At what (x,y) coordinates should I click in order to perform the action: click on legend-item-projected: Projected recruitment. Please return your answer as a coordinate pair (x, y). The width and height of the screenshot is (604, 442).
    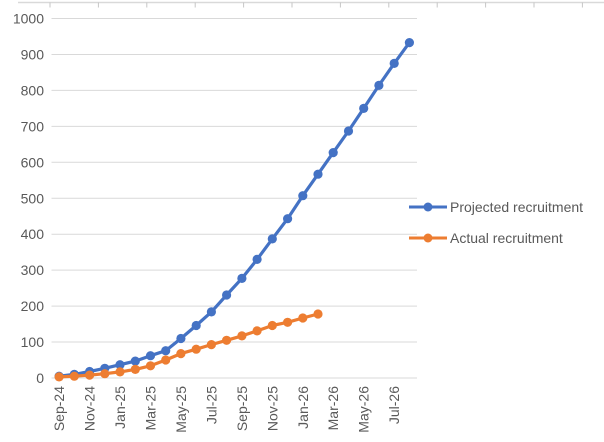
    Looking at the image, I should click on (496, 207).